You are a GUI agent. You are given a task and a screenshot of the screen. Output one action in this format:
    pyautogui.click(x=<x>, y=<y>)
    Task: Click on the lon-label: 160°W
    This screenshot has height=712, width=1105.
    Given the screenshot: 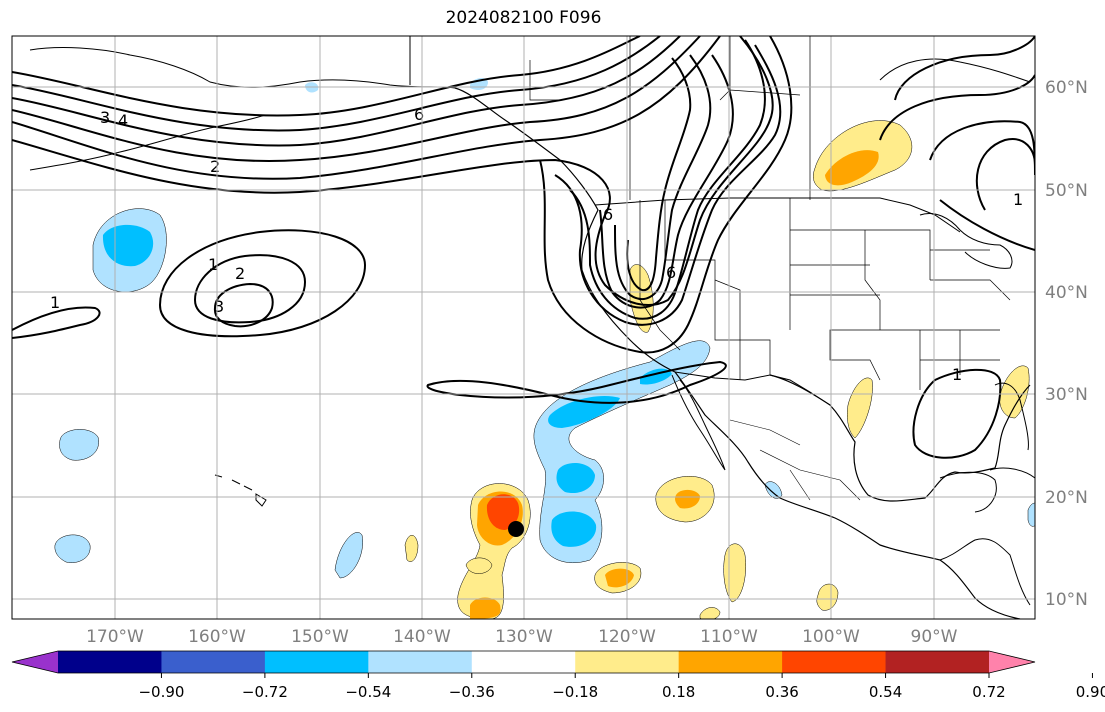 What is the action you would take?
    pyautogui.click(x=217, y=637)
    